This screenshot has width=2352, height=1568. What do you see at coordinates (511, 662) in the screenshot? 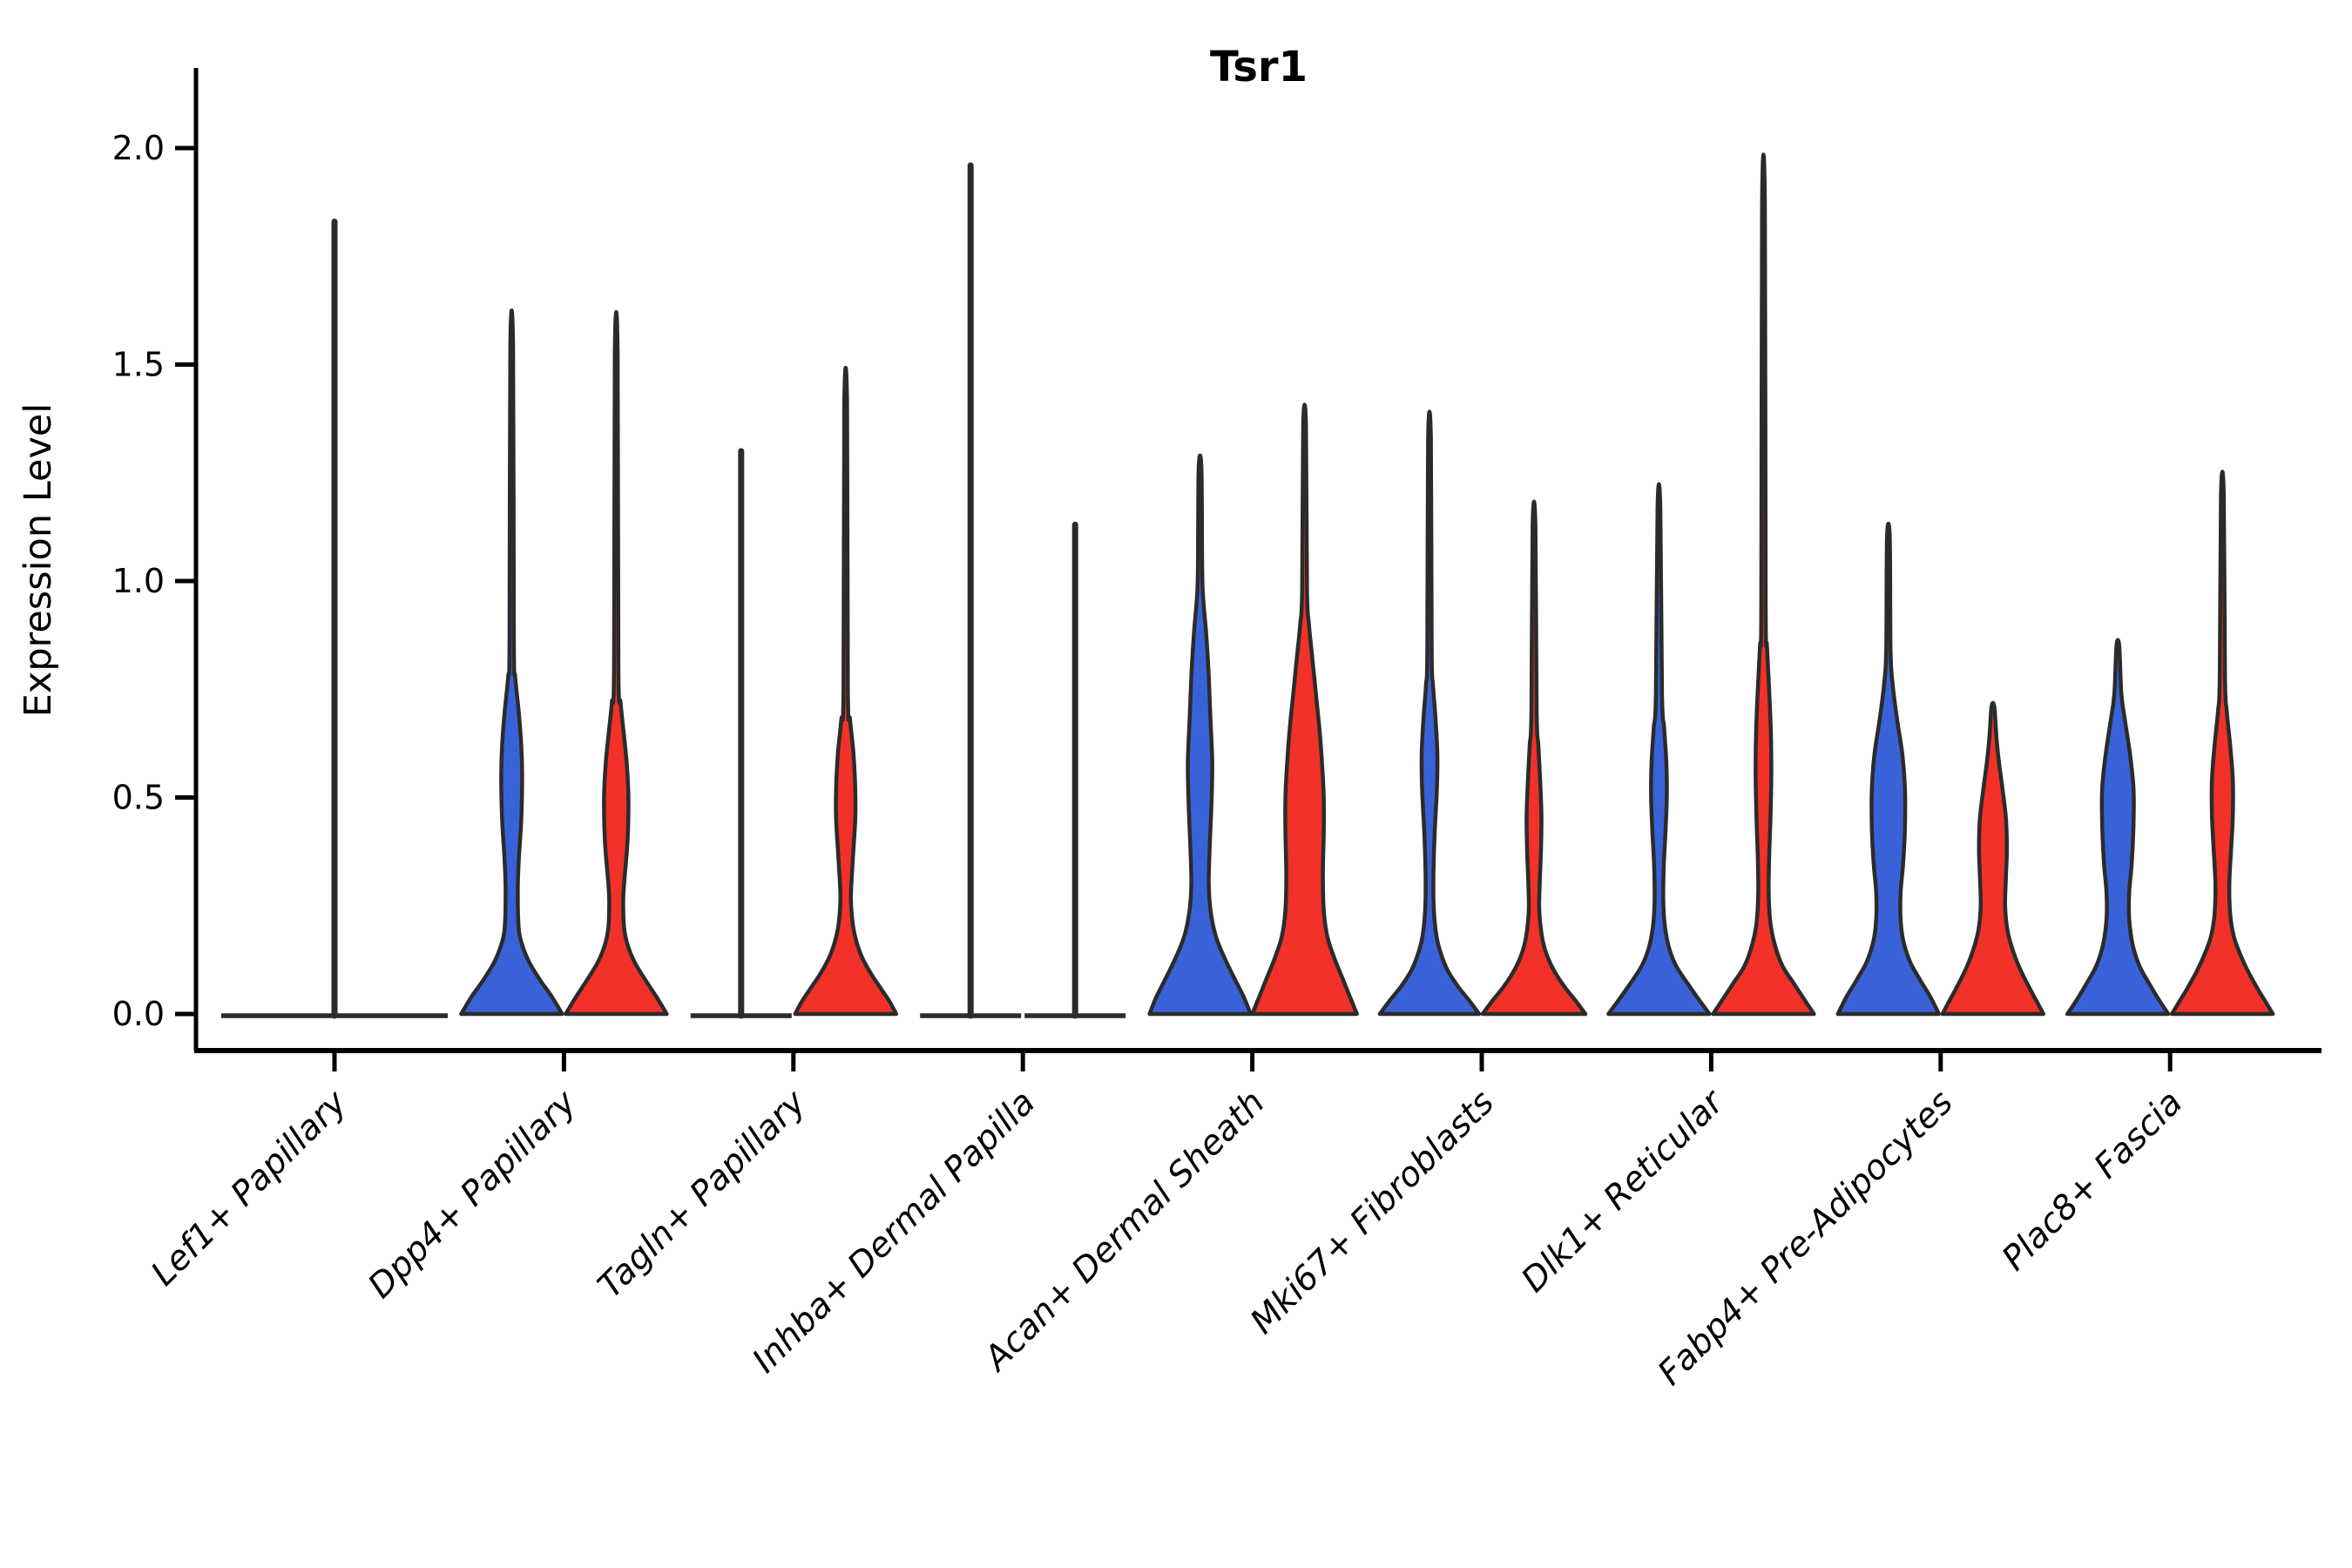
I see `violin-blue-dpp4-papillary` at bounding box center [511, 662].